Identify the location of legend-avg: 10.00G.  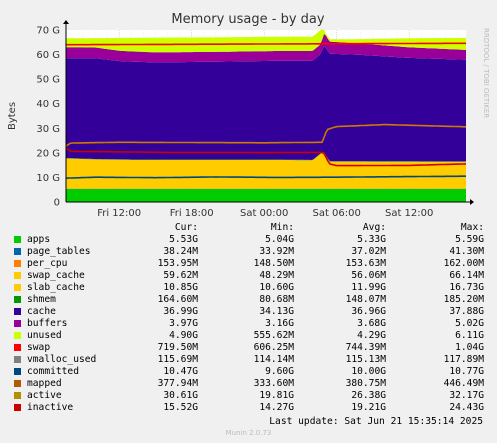
(368, 371).